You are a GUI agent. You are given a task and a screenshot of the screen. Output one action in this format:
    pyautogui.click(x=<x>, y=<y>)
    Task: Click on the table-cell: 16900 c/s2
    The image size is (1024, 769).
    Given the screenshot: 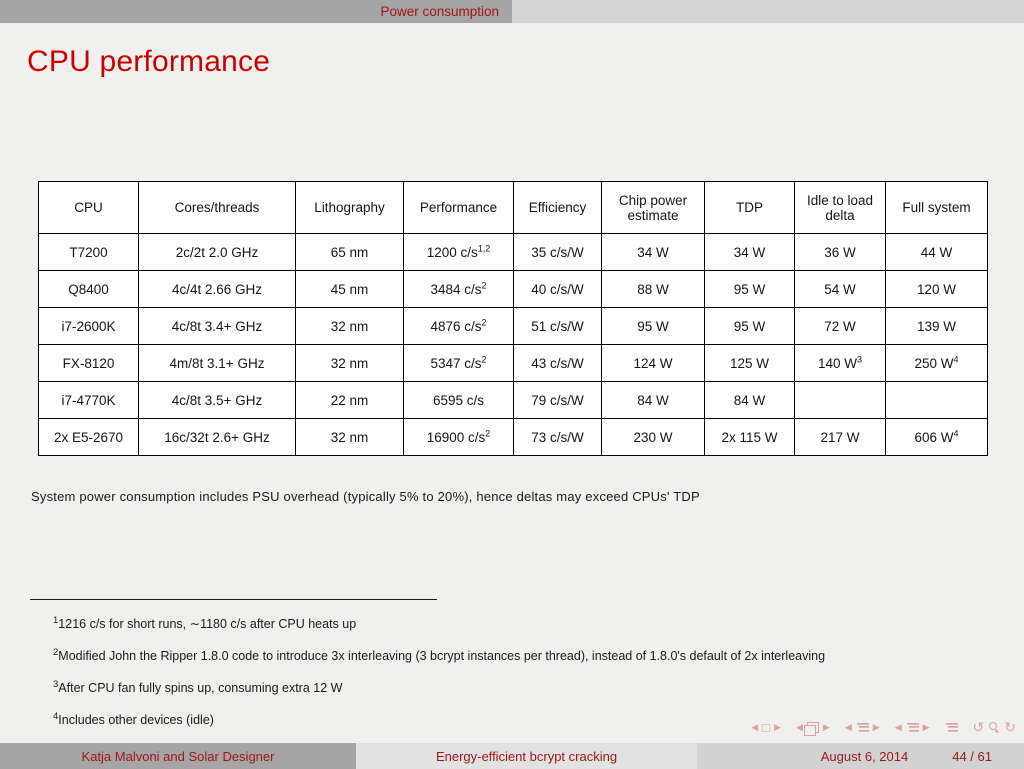 What is the action you would take?
    pyautogui.click(x=458, y=437)
    